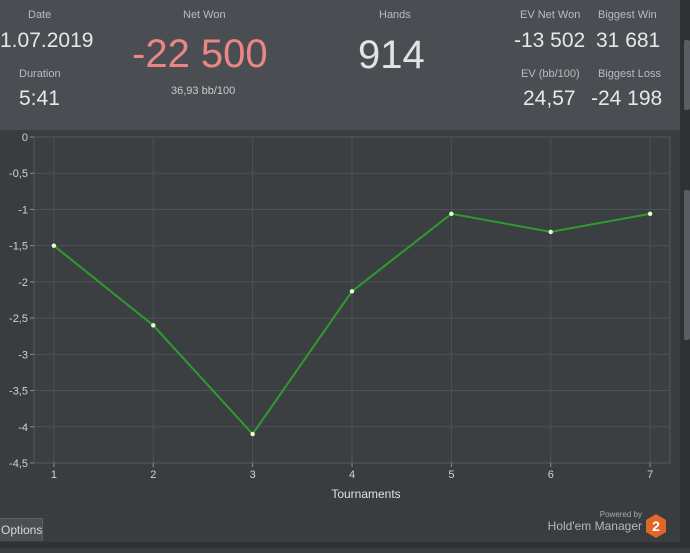  I want to click on hands-value: 914, so click(391, 55).